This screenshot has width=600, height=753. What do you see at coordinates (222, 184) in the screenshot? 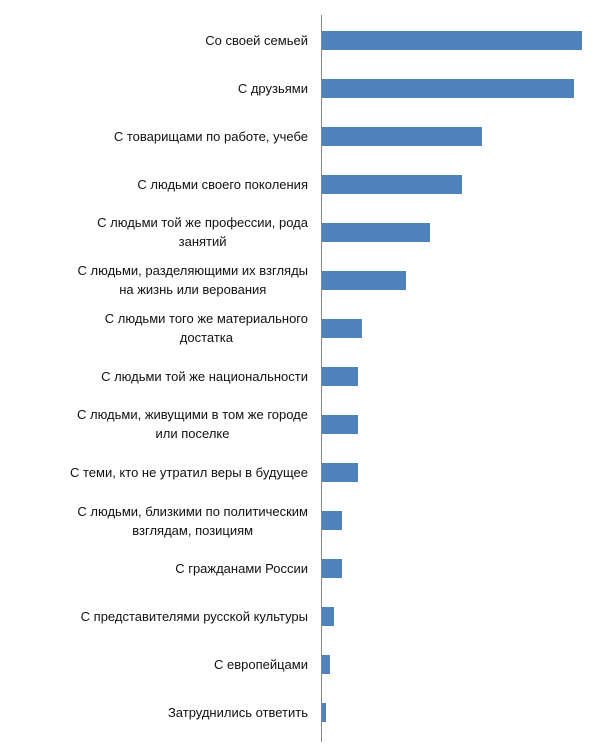
I see `y-tick-label: С людьми своего поколения` at bounding box center [222, 184].